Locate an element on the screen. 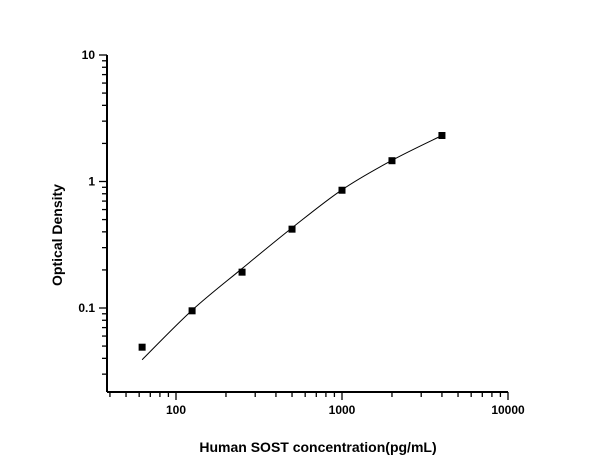  x-tick-label: 100 is located at coordinates (176, 410).